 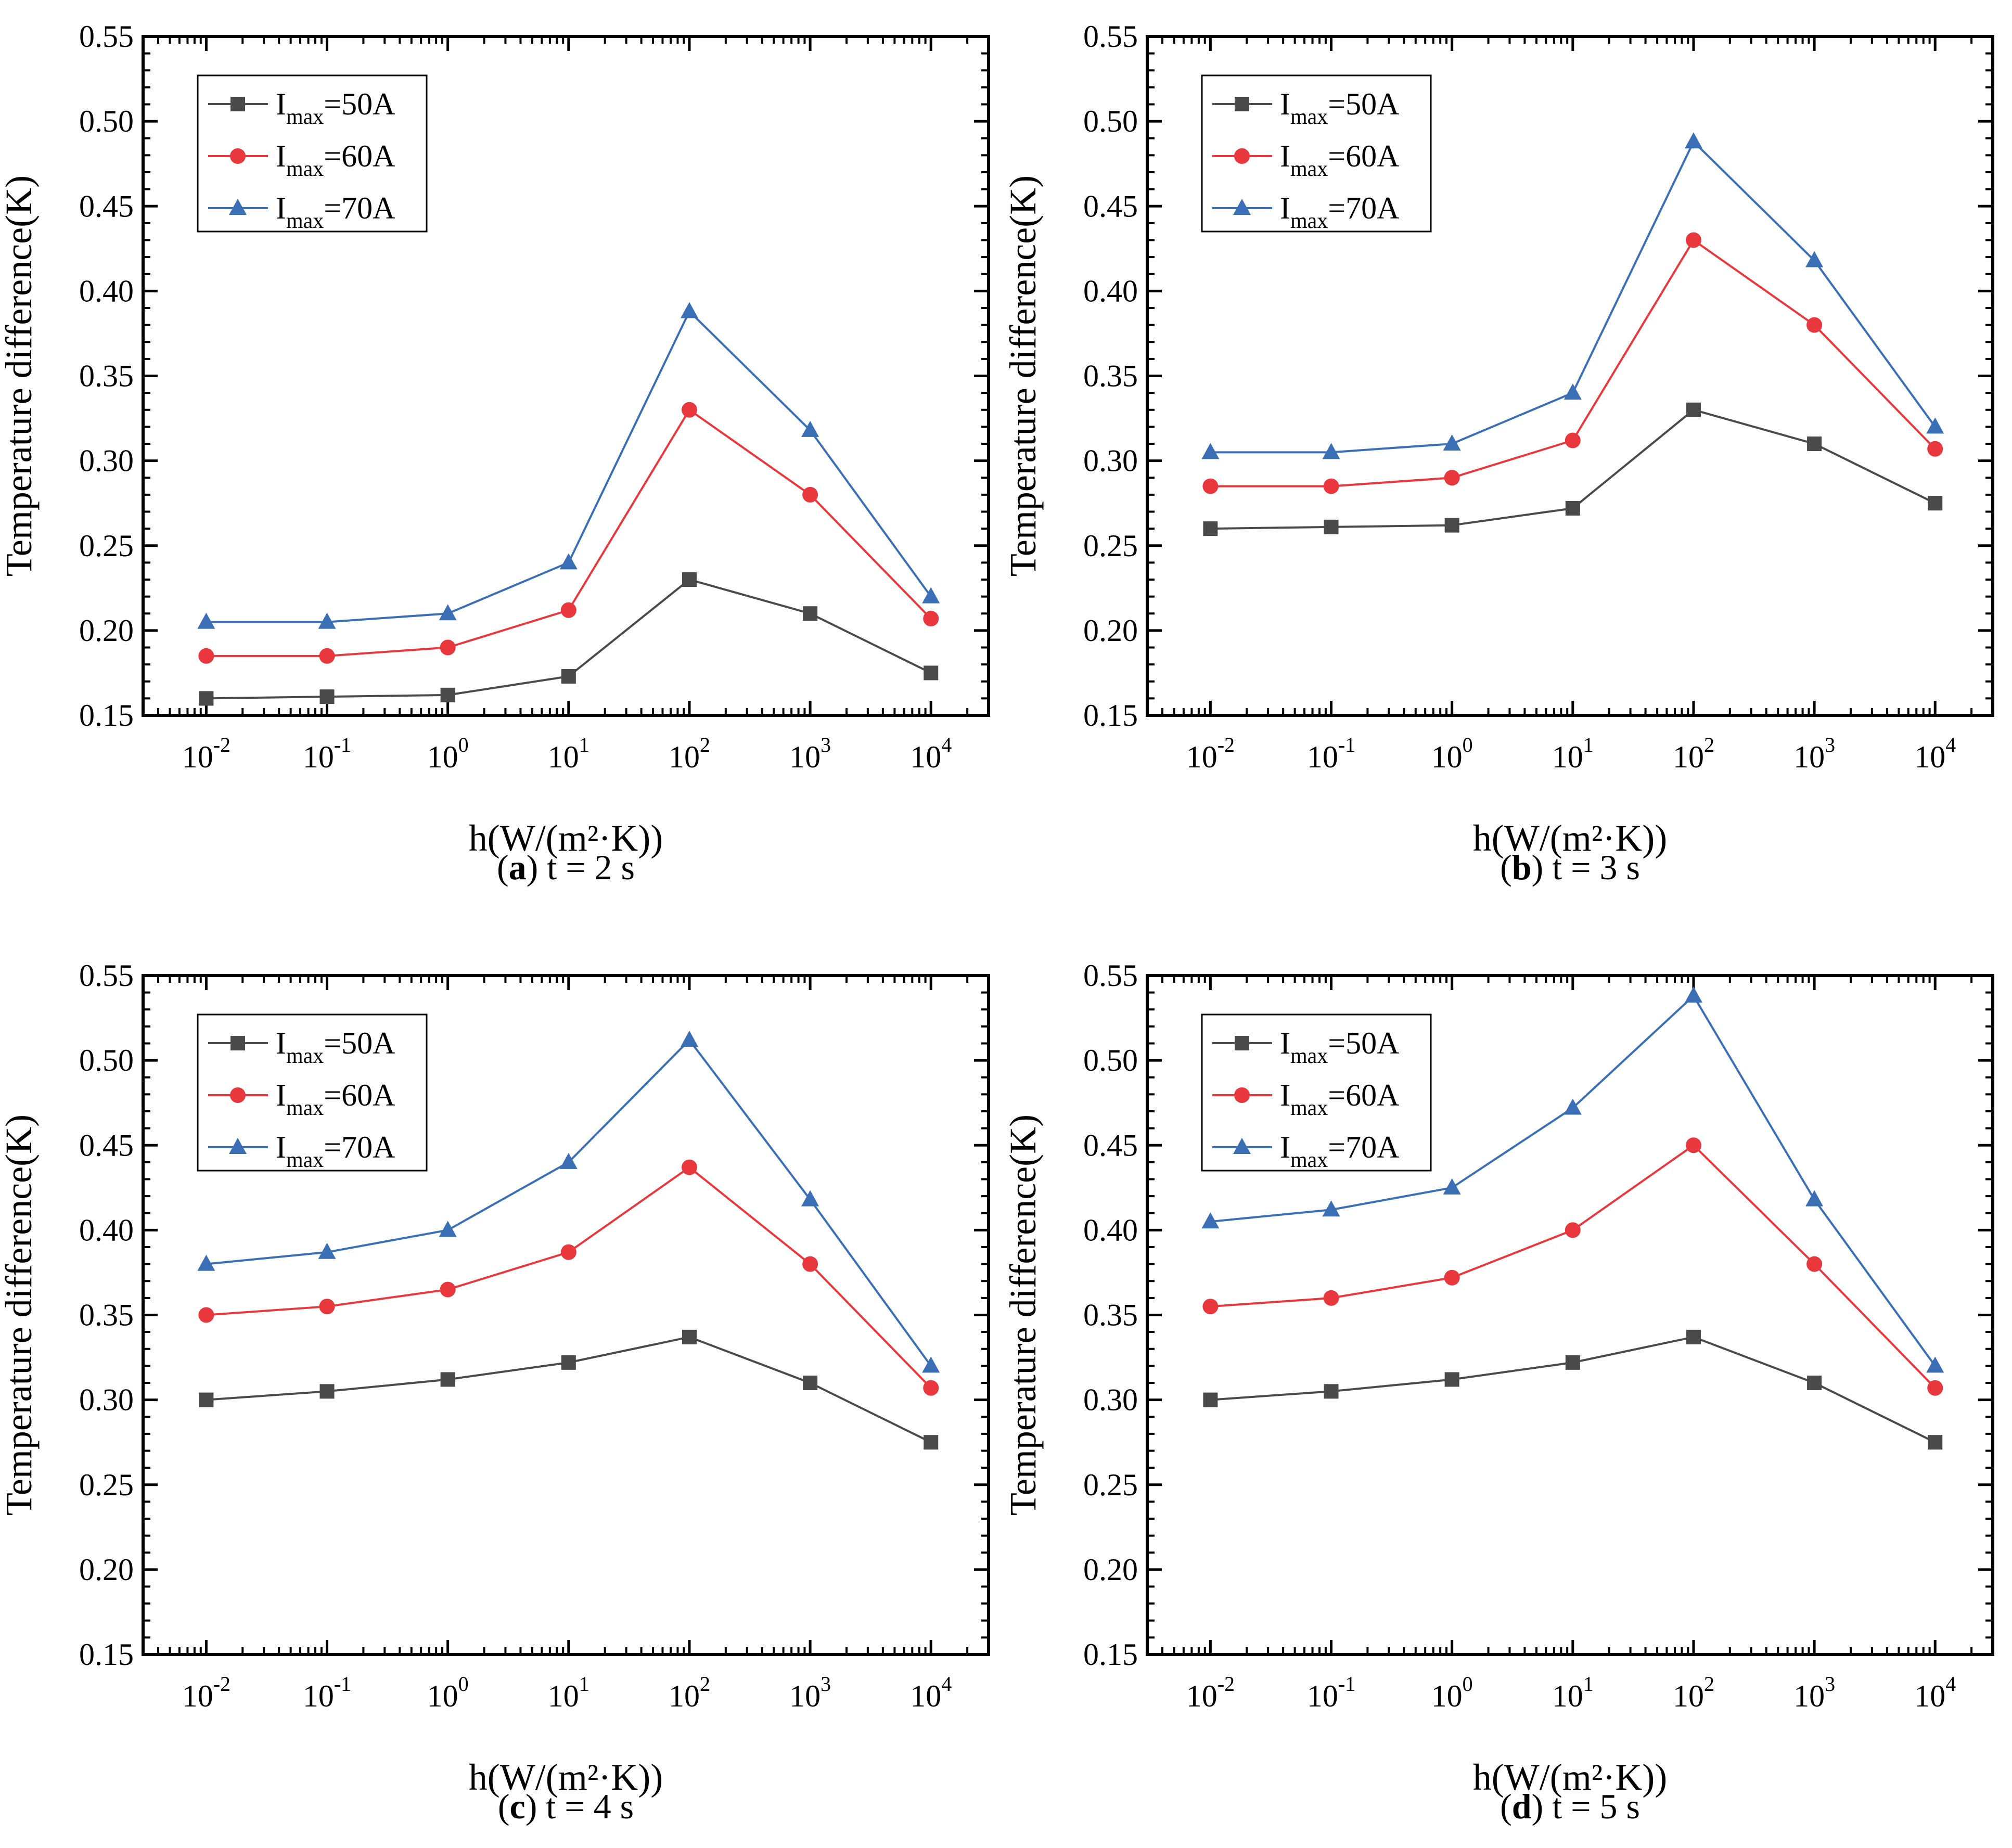 What do you see at coordinates (1110, 291) in the screenshot?
I see `y-tick-label: 0.40` at bounding box center [1110, 291].